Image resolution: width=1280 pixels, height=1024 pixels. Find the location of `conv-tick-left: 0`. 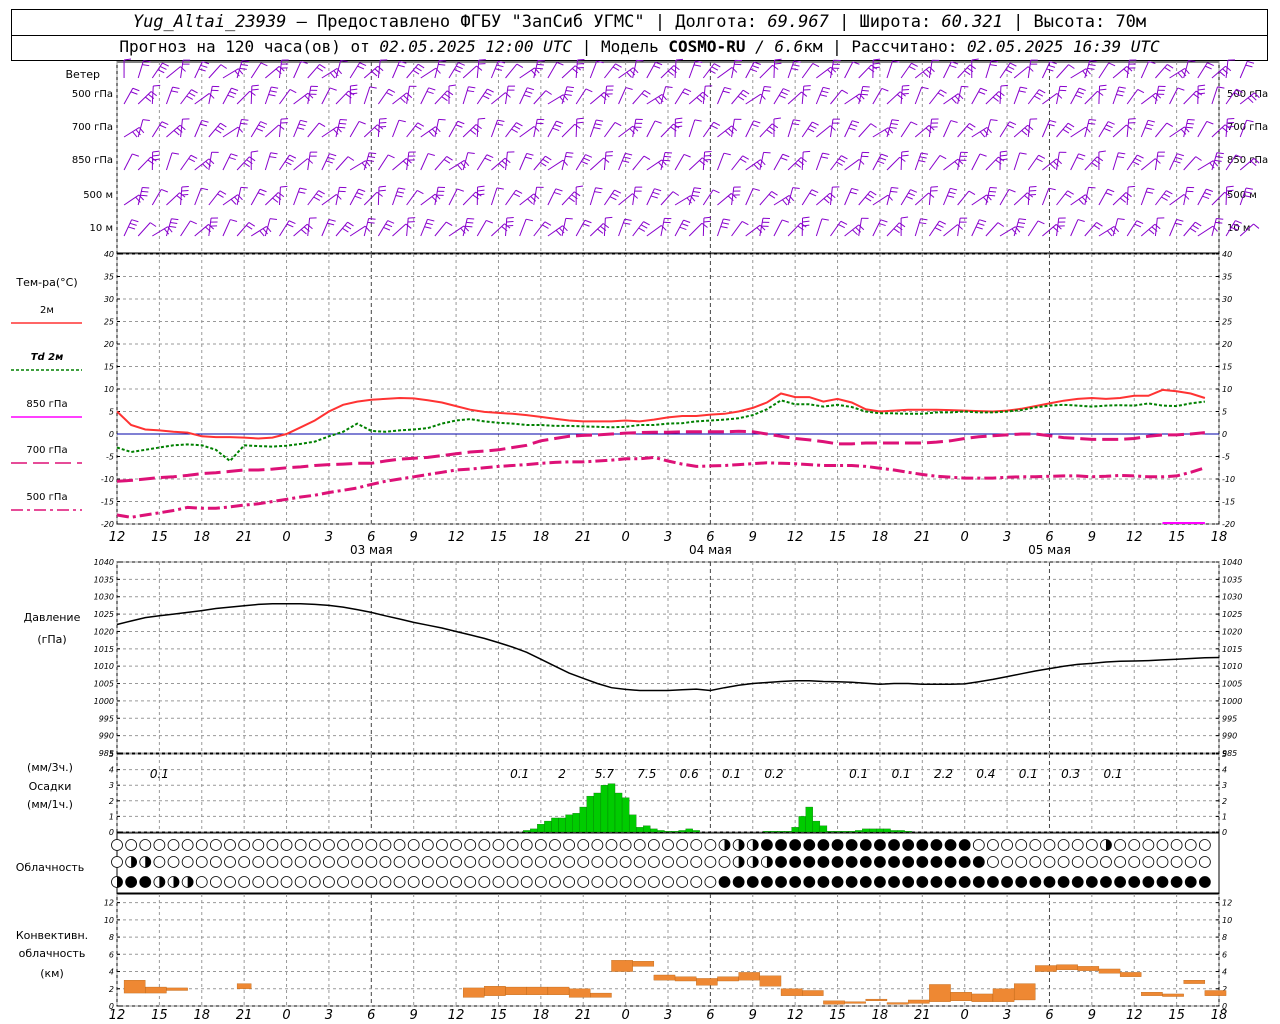

conv-tick-left: 0 is located at coordinates (111, 1006).